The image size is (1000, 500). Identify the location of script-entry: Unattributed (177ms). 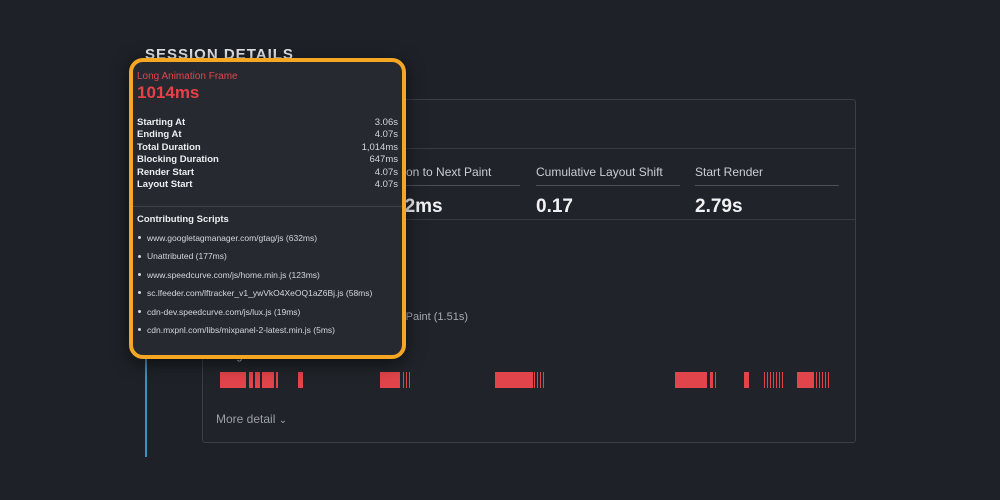
(187, 256).